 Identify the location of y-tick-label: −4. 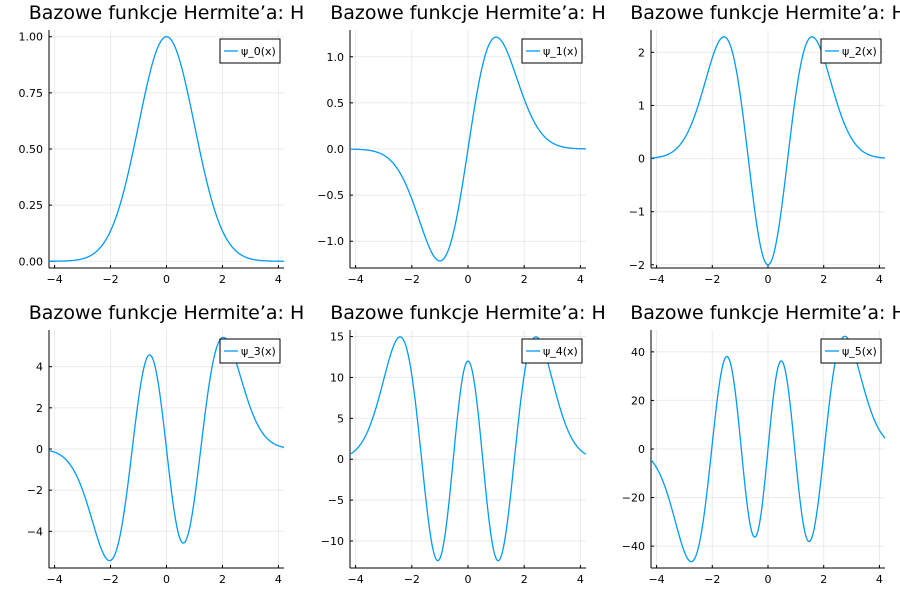
(35, 531).